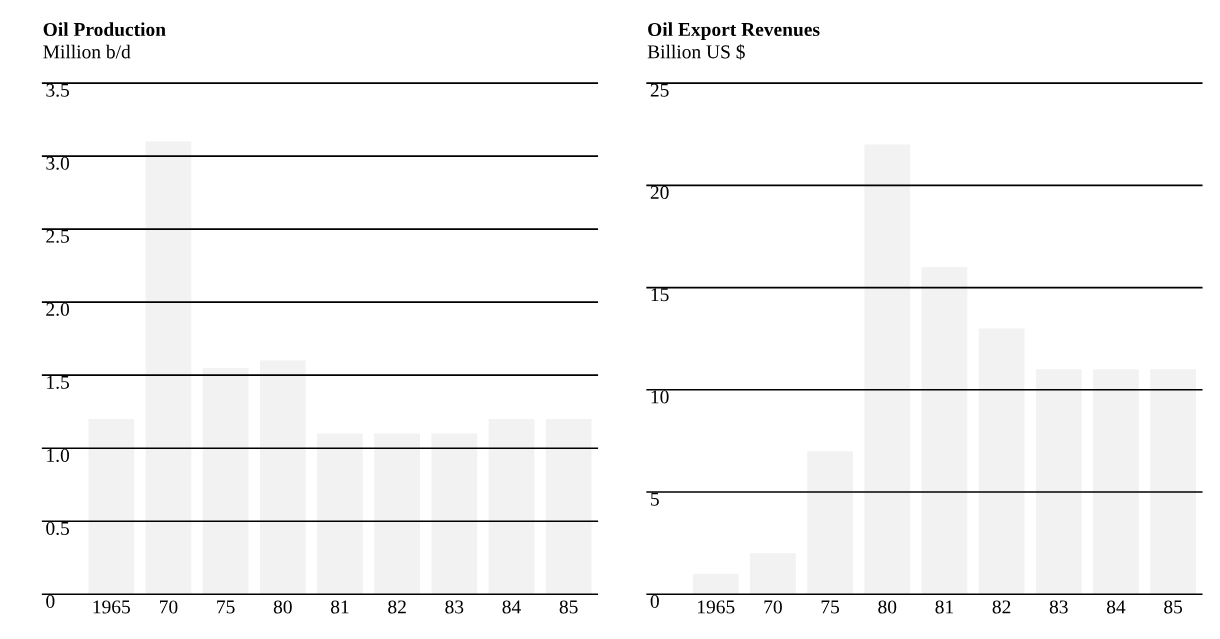 Image resolution: width=1220 pixels, height=639 pixels. I want to click on y-tick-label: 1.5, so click(58, 382).